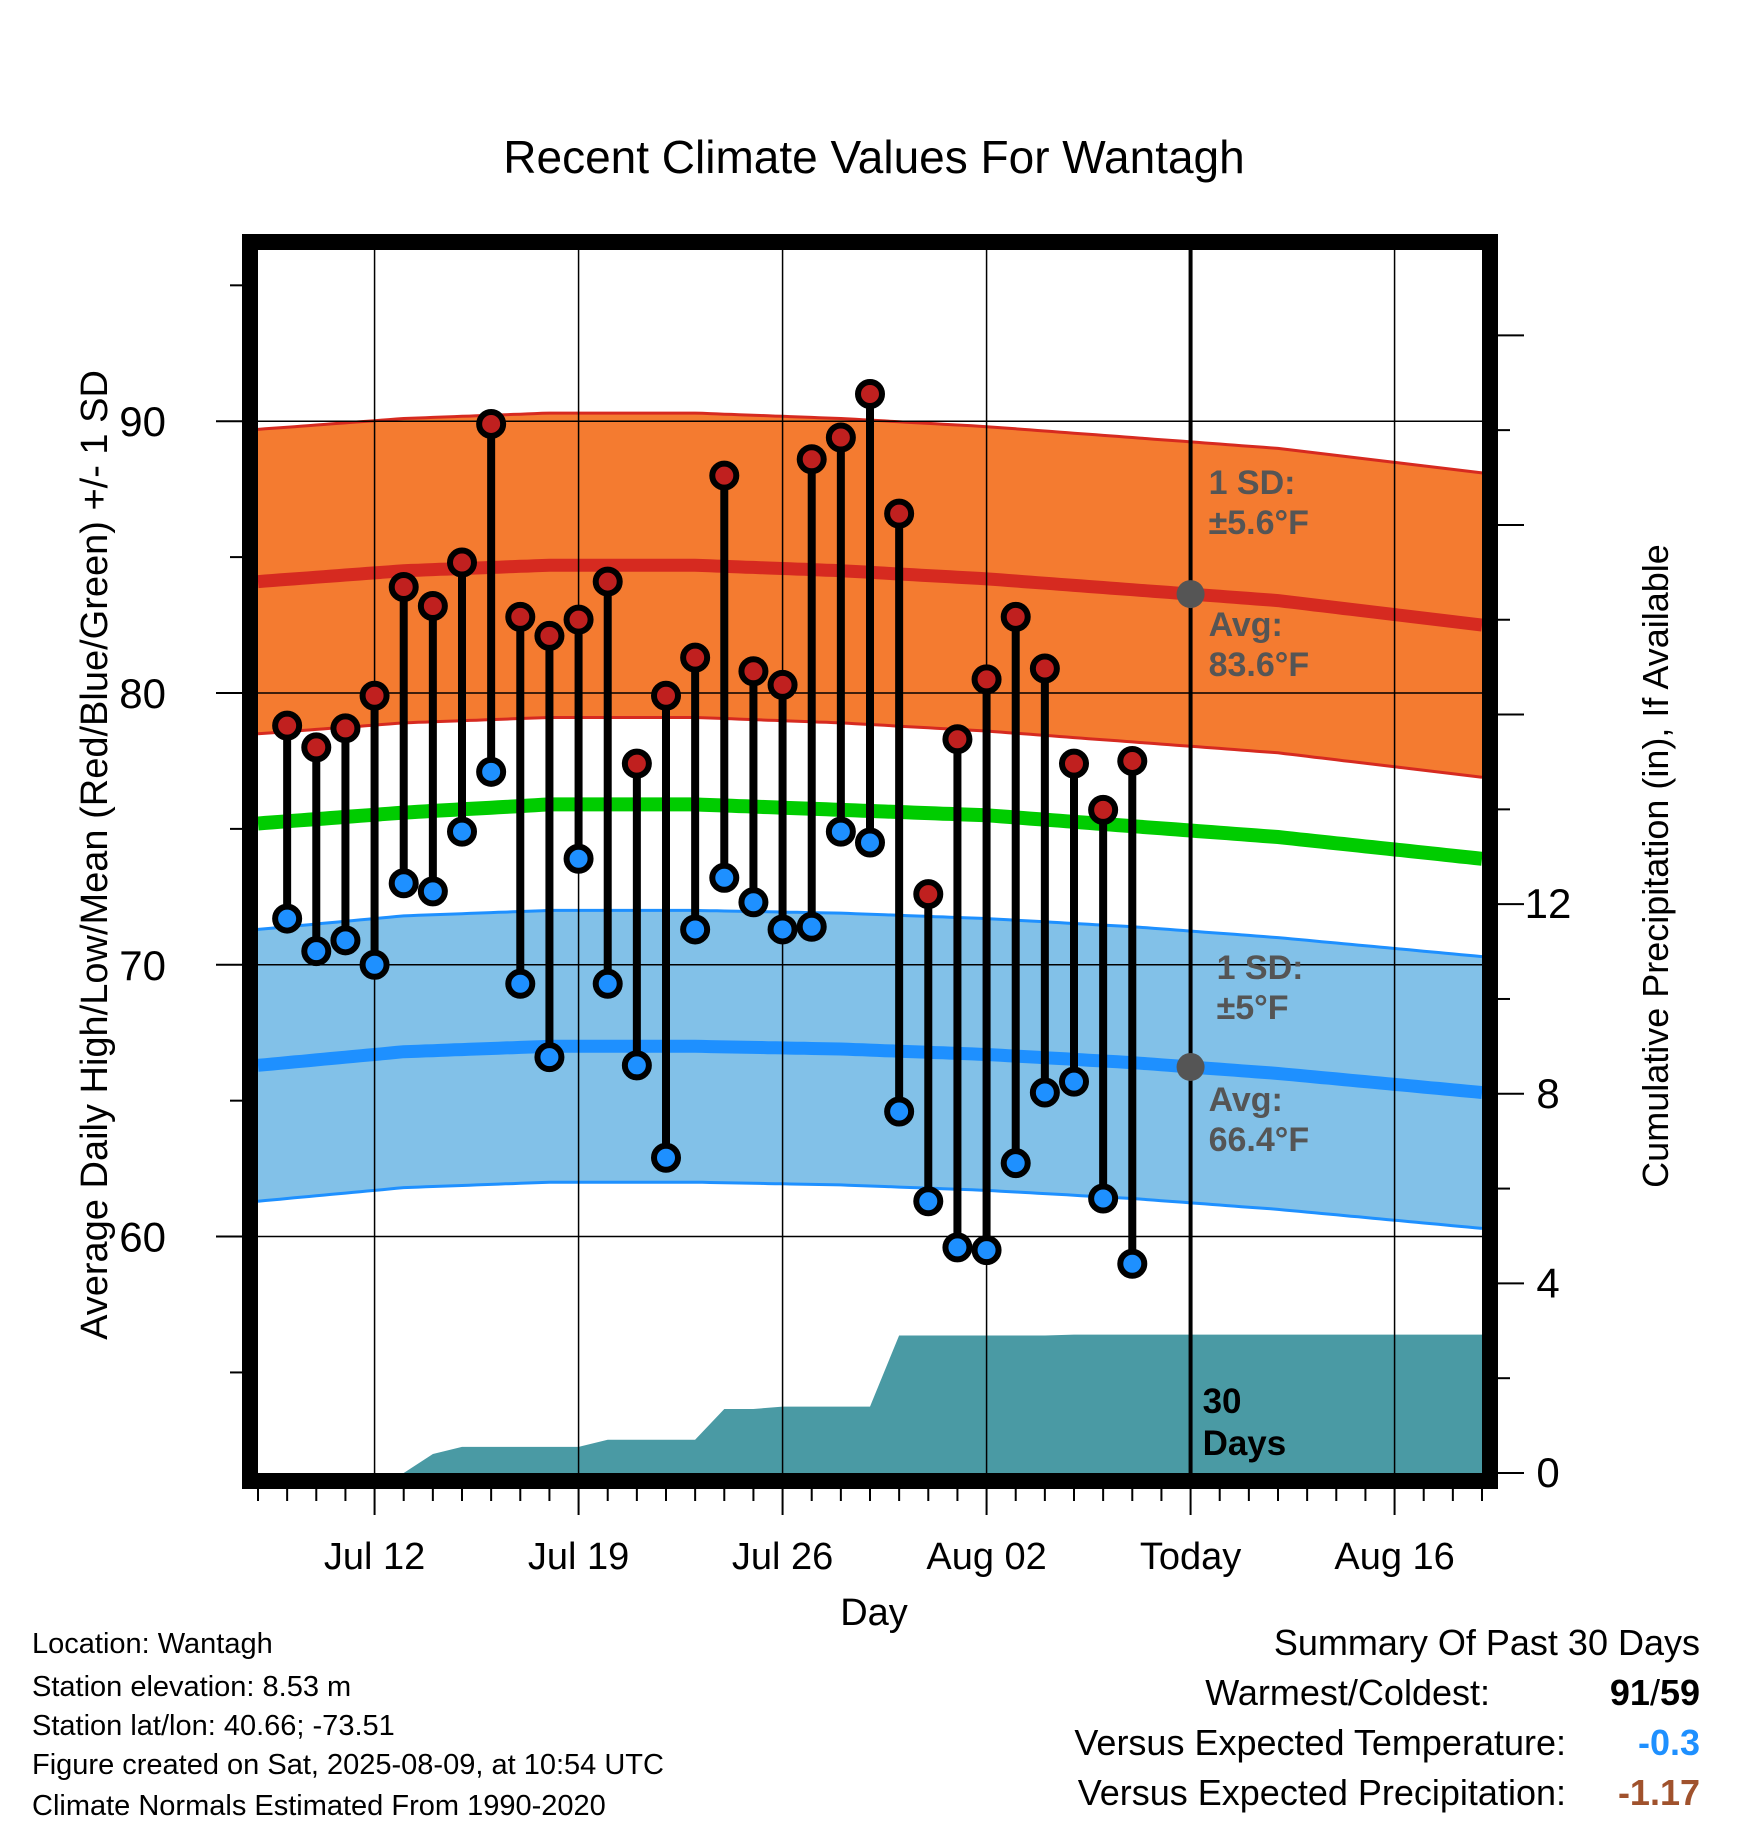  Describe the element at coordinates (1253, 1008) in the screenshot. I see `low-sd-annotation: ±5°F` at that location.